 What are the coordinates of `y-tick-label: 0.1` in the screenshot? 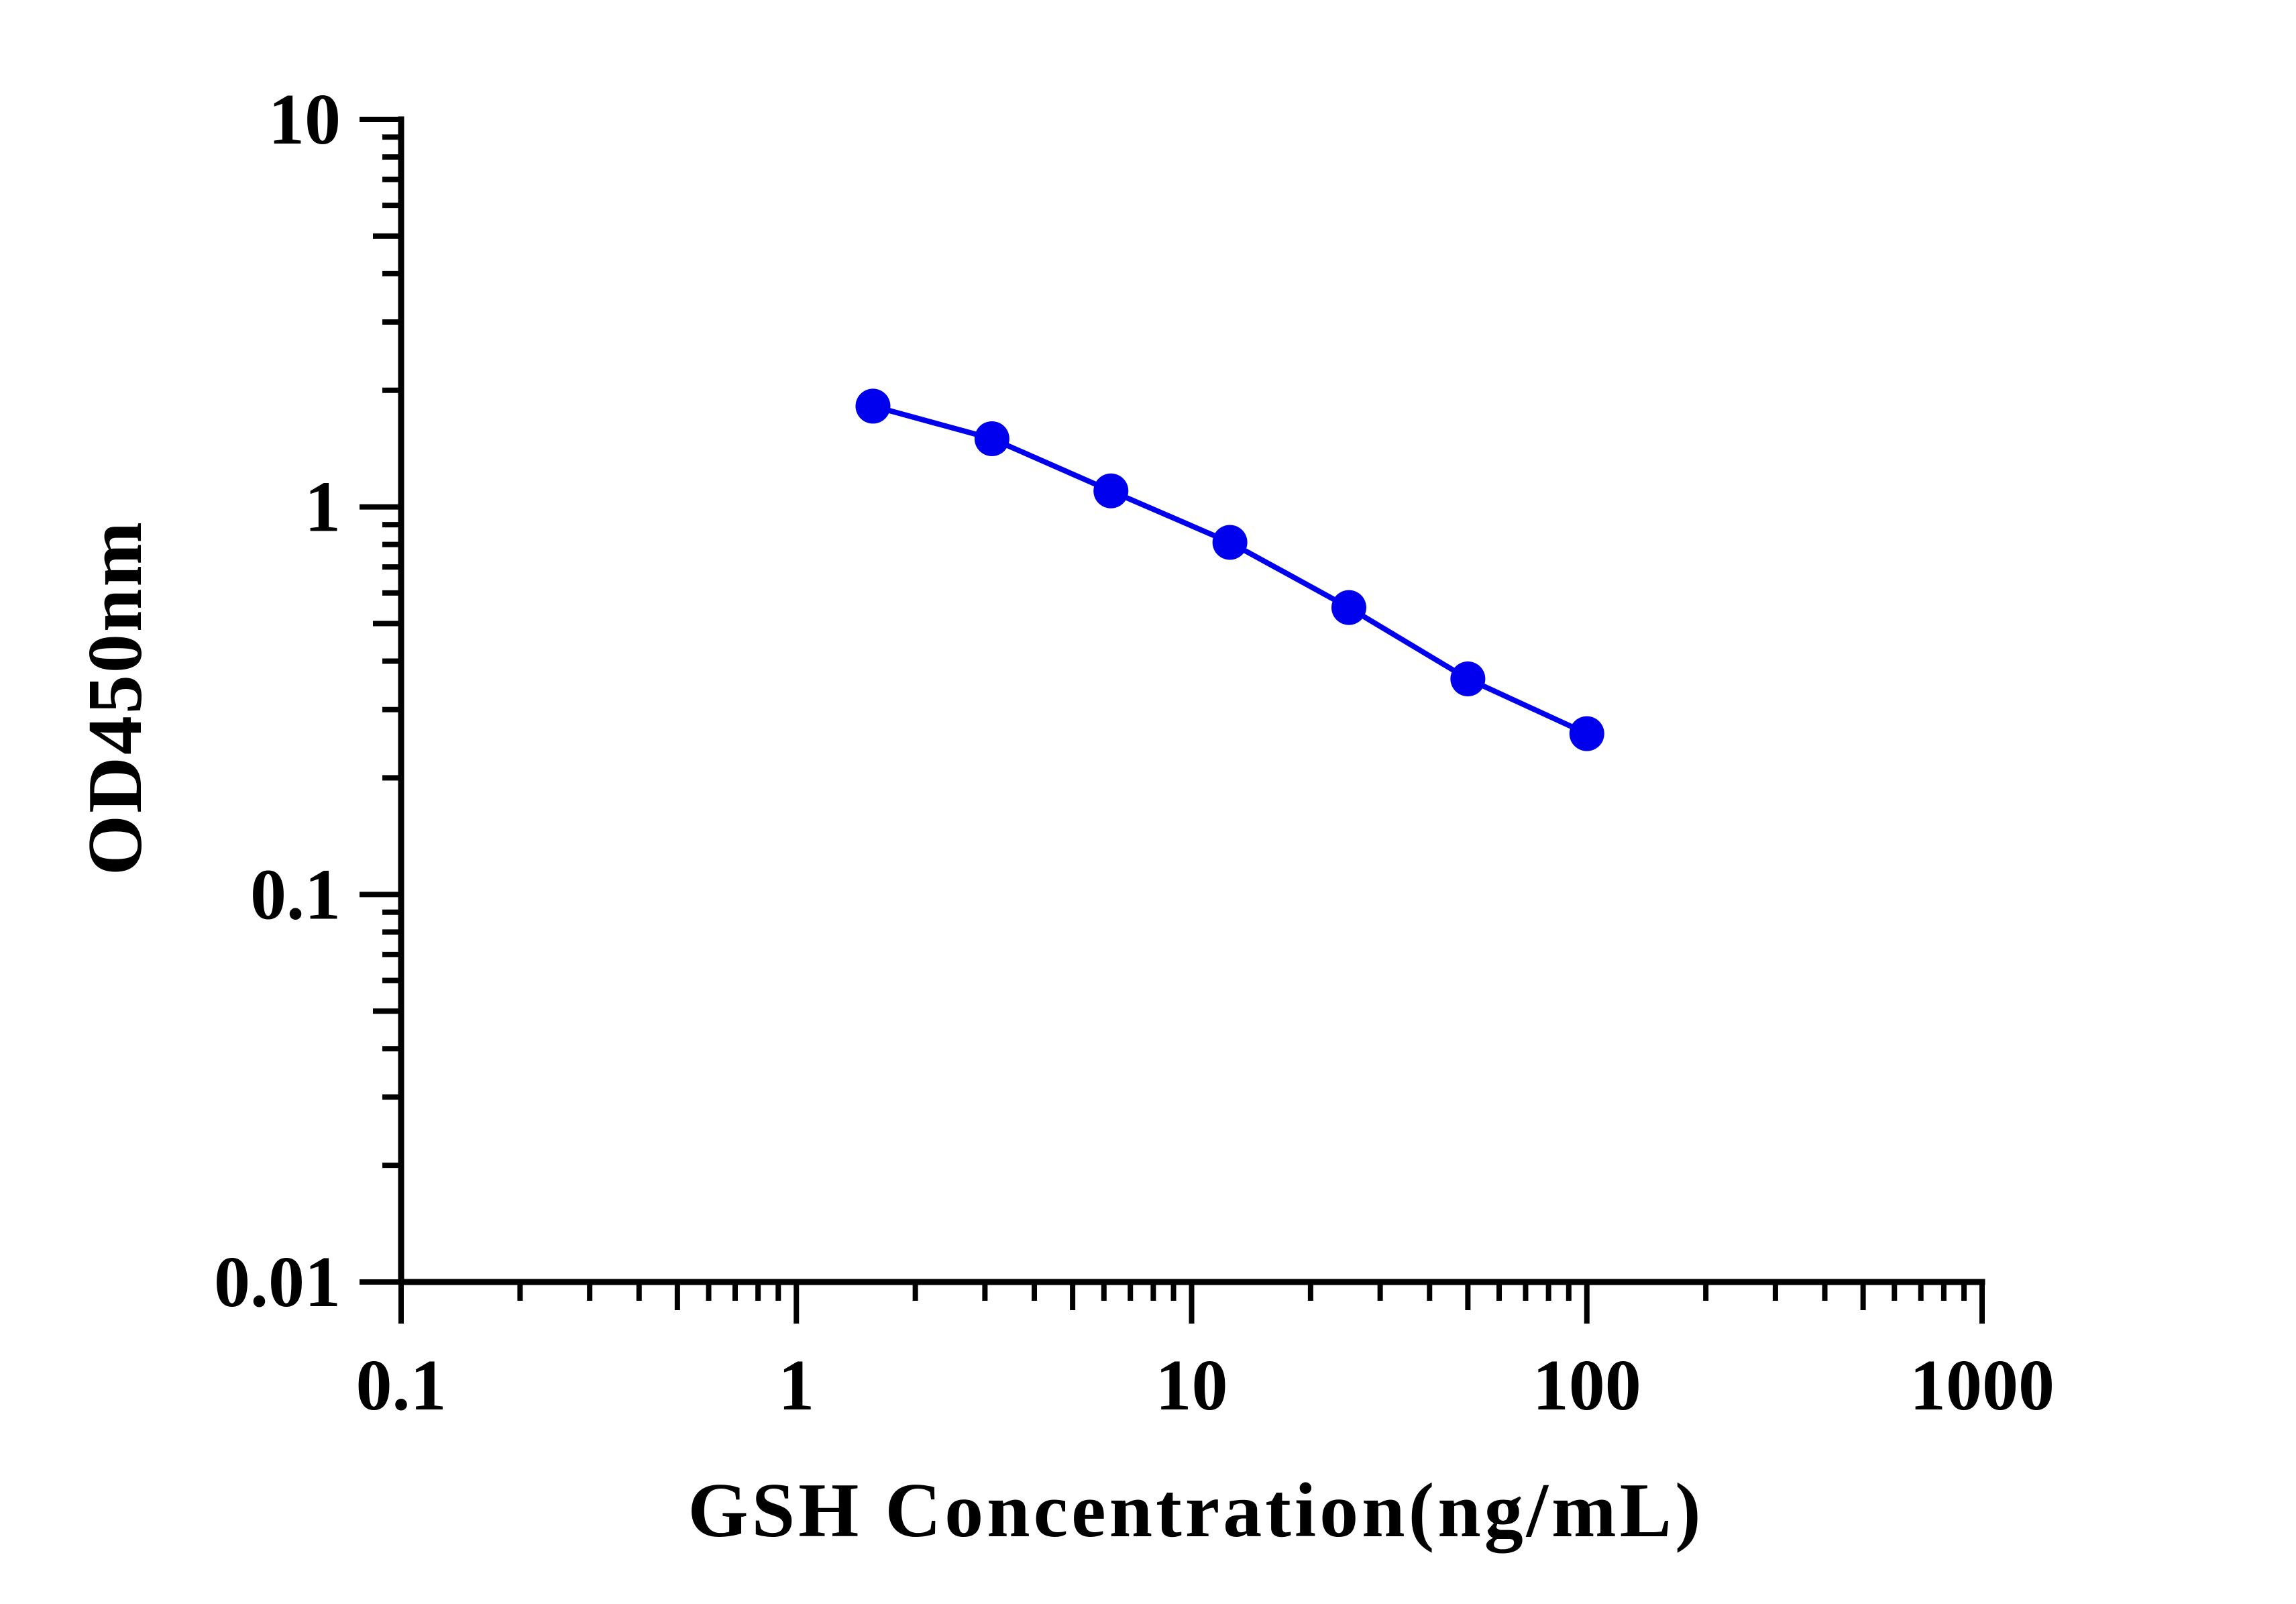 It's located at (295, 894).